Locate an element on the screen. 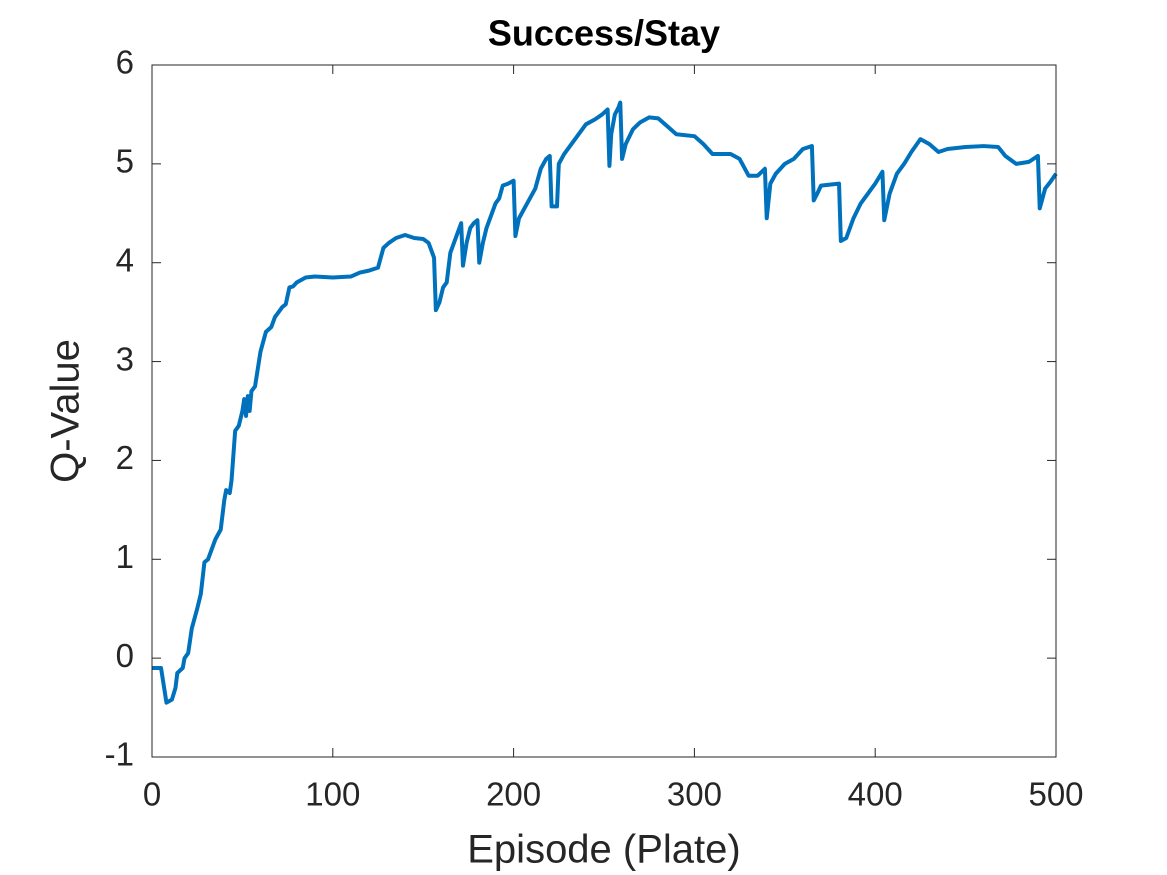  y-tick-label: 5 is located at coordinates (125, 161).